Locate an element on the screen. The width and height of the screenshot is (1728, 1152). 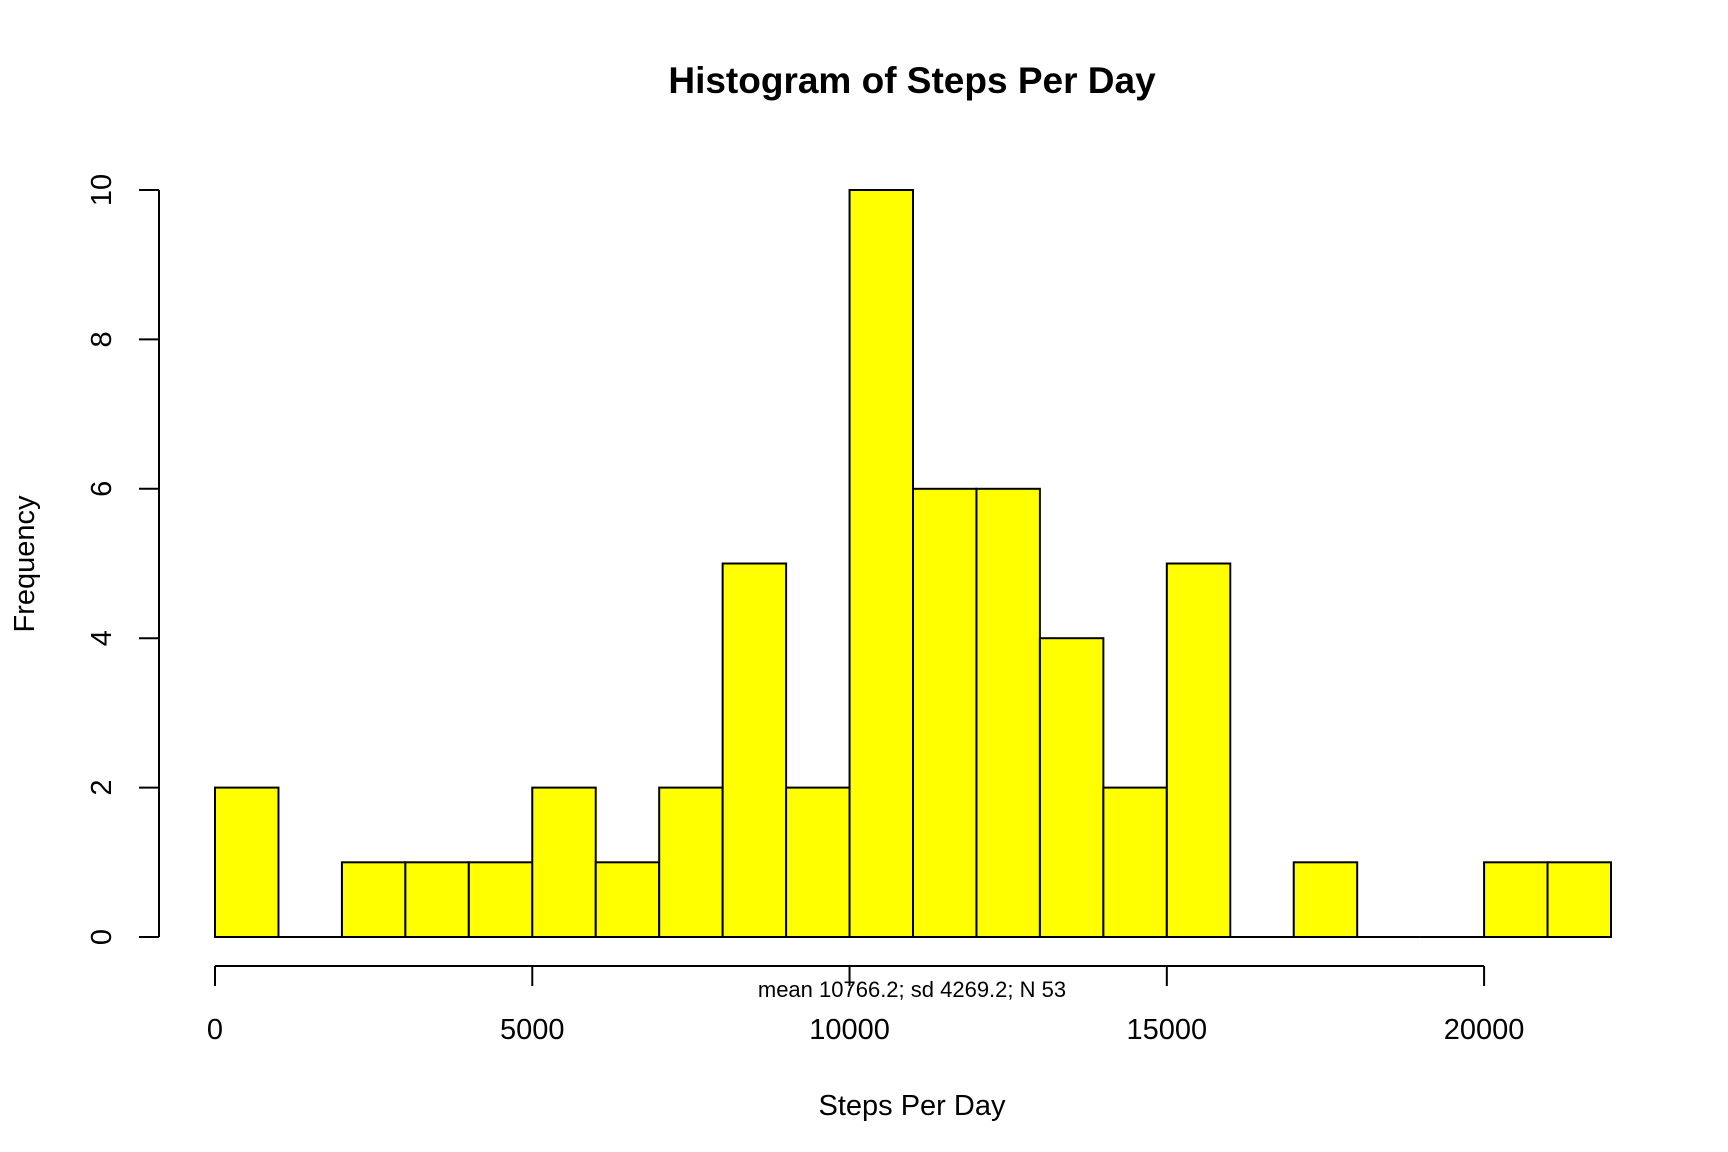
y-tick-label: 8 is located at coordinates (102, 339).